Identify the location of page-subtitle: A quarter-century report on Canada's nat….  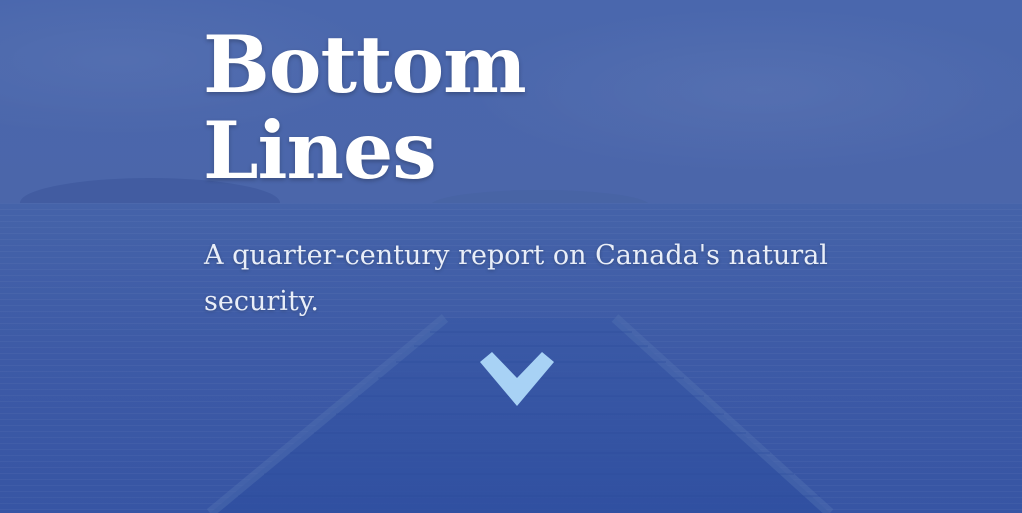
(516, 278).